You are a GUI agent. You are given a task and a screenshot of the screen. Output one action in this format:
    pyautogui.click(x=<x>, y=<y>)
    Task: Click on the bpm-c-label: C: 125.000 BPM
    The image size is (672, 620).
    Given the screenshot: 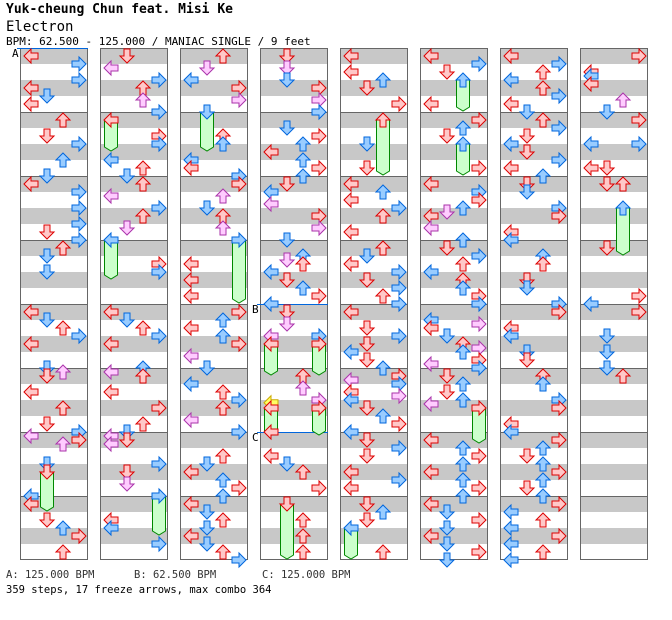 What is the action you would take?
    pyautogui.click(x=306, y=575)
    